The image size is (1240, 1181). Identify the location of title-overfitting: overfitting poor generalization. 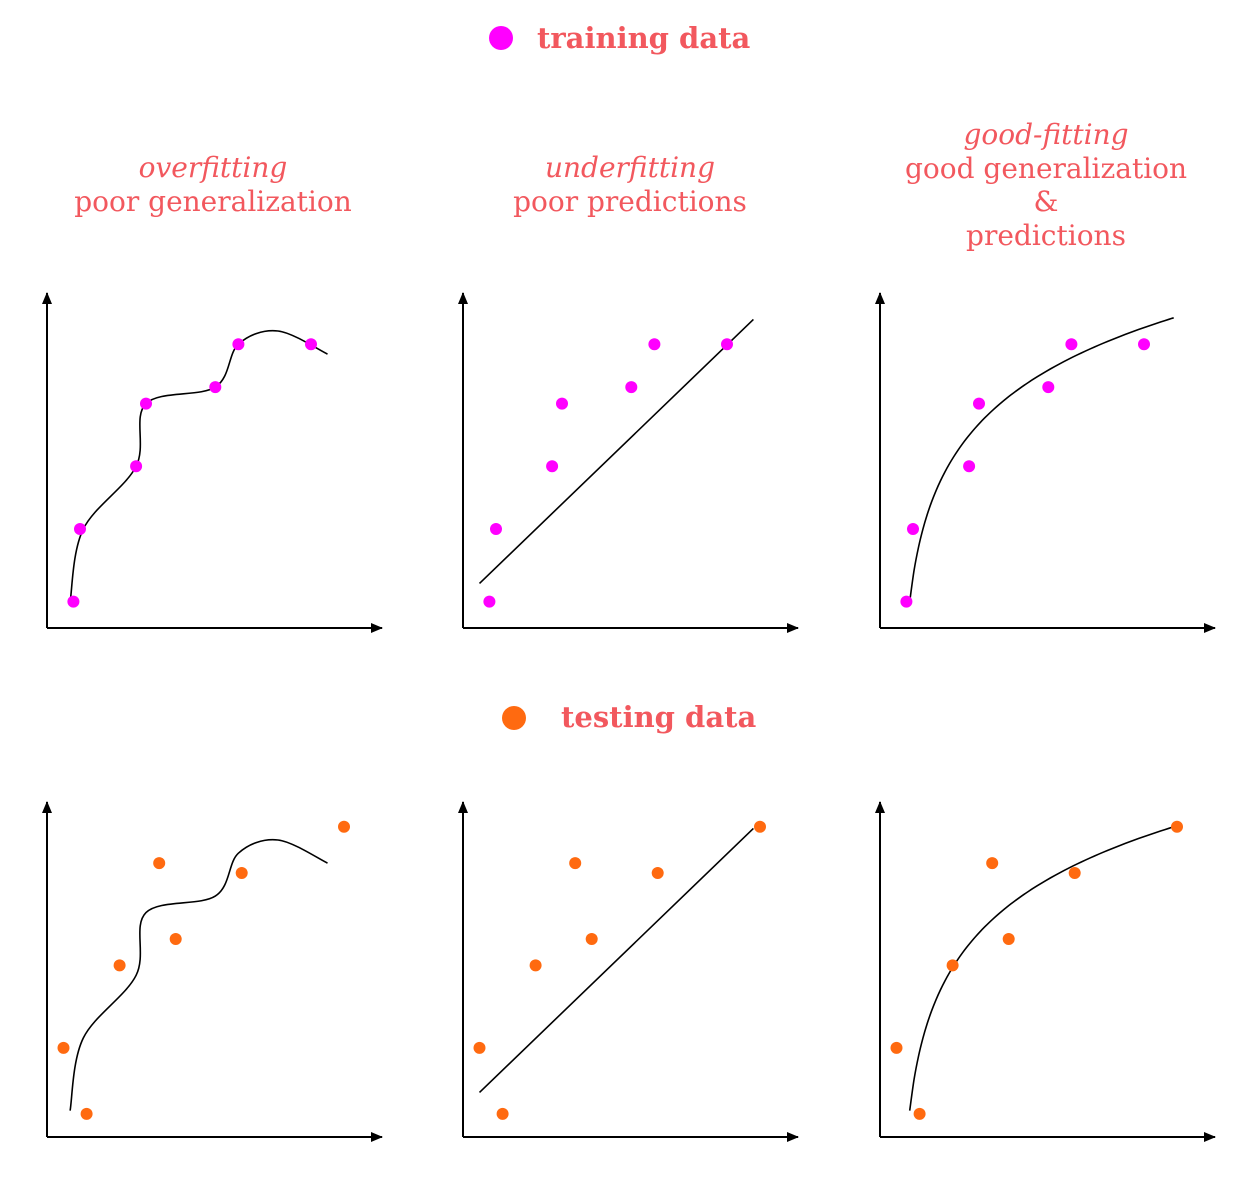
(213, 184).